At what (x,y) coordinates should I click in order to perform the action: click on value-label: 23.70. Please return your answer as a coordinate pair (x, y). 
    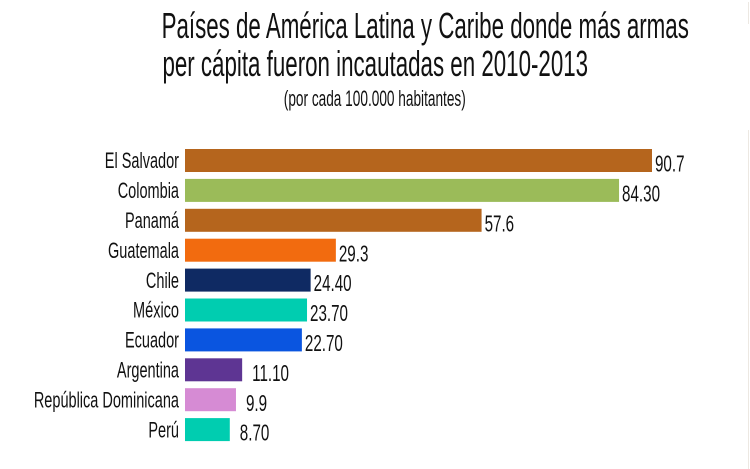
    Looking at the image, I should click on (329, 314).